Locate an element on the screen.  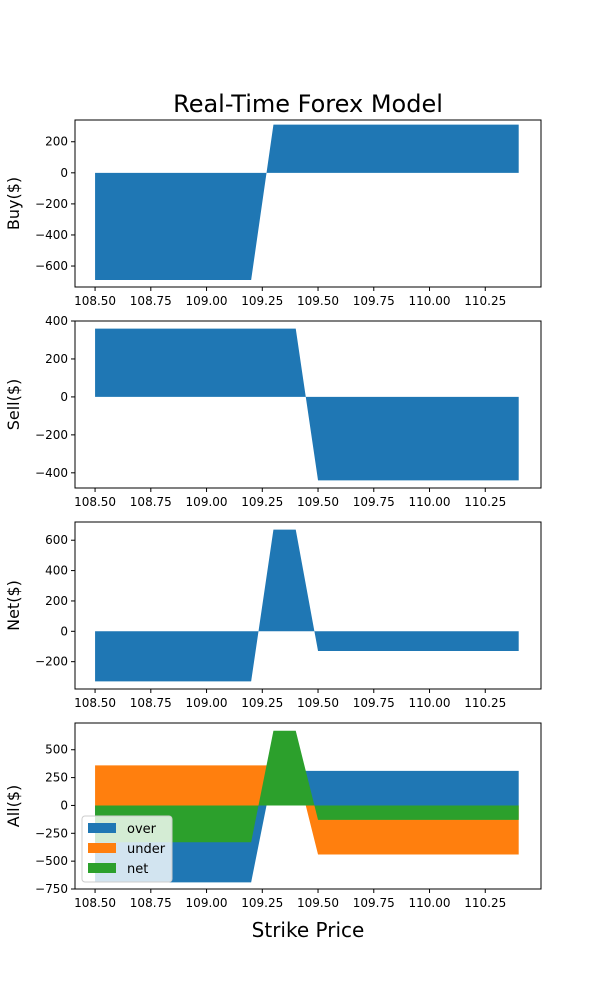
y-axis-label: Net($) is located at coordinates (13, 605).